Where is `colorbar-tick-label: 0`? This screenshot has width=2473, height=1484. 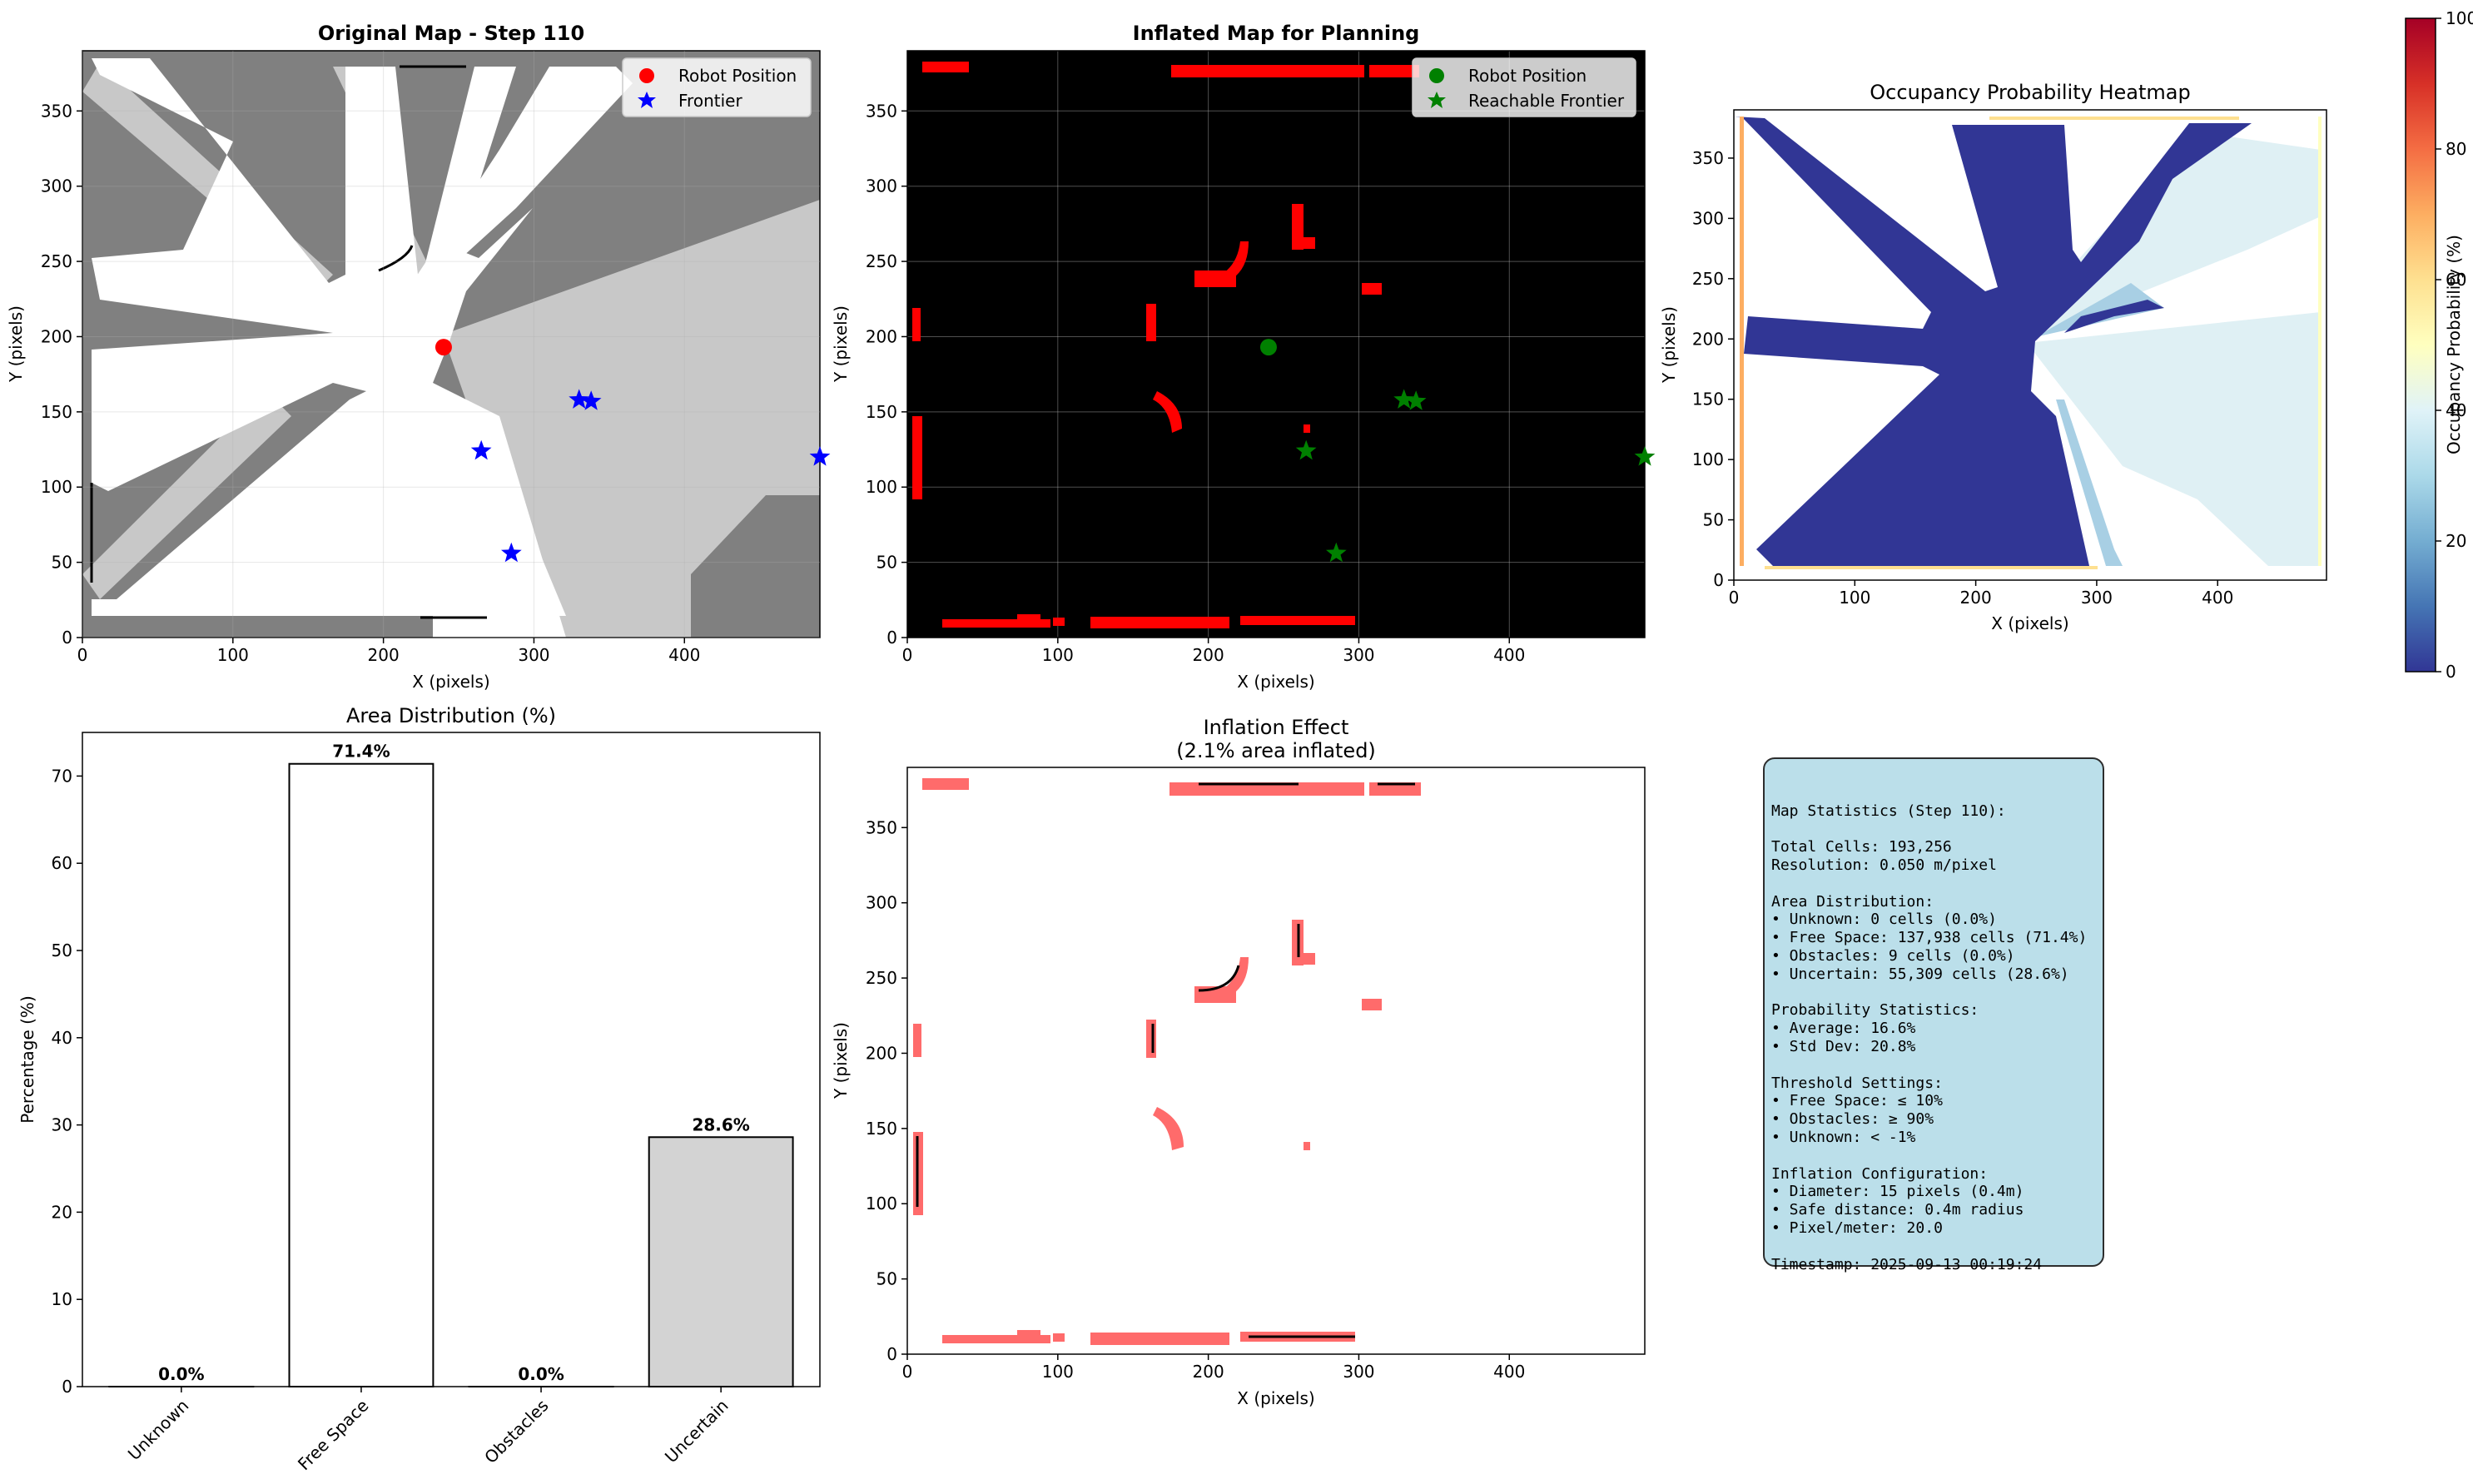
colorbar-tick-label: 0 is located at coordinates (2451, 672).